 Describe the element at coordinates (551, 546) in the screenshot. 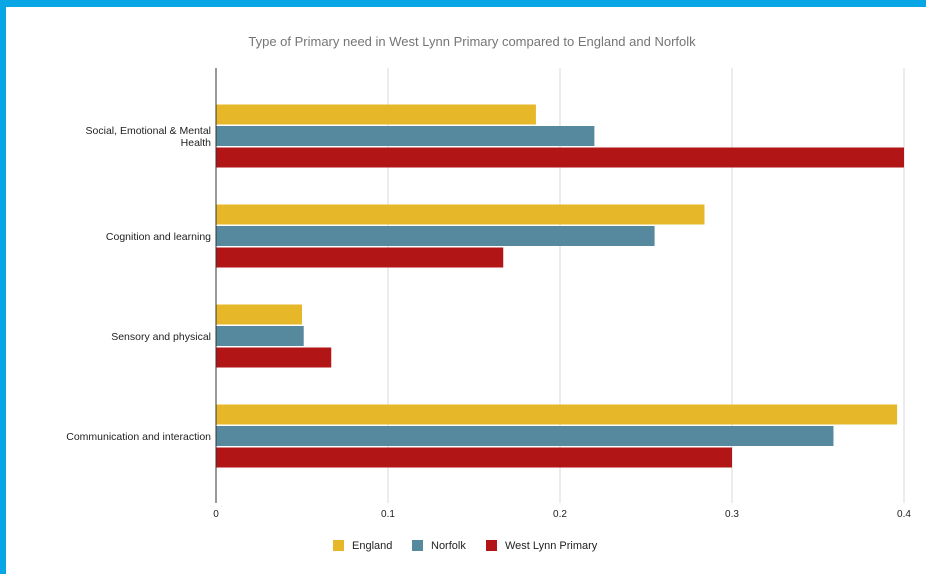

I see `legend-label: West Lynn Primary` at that location.